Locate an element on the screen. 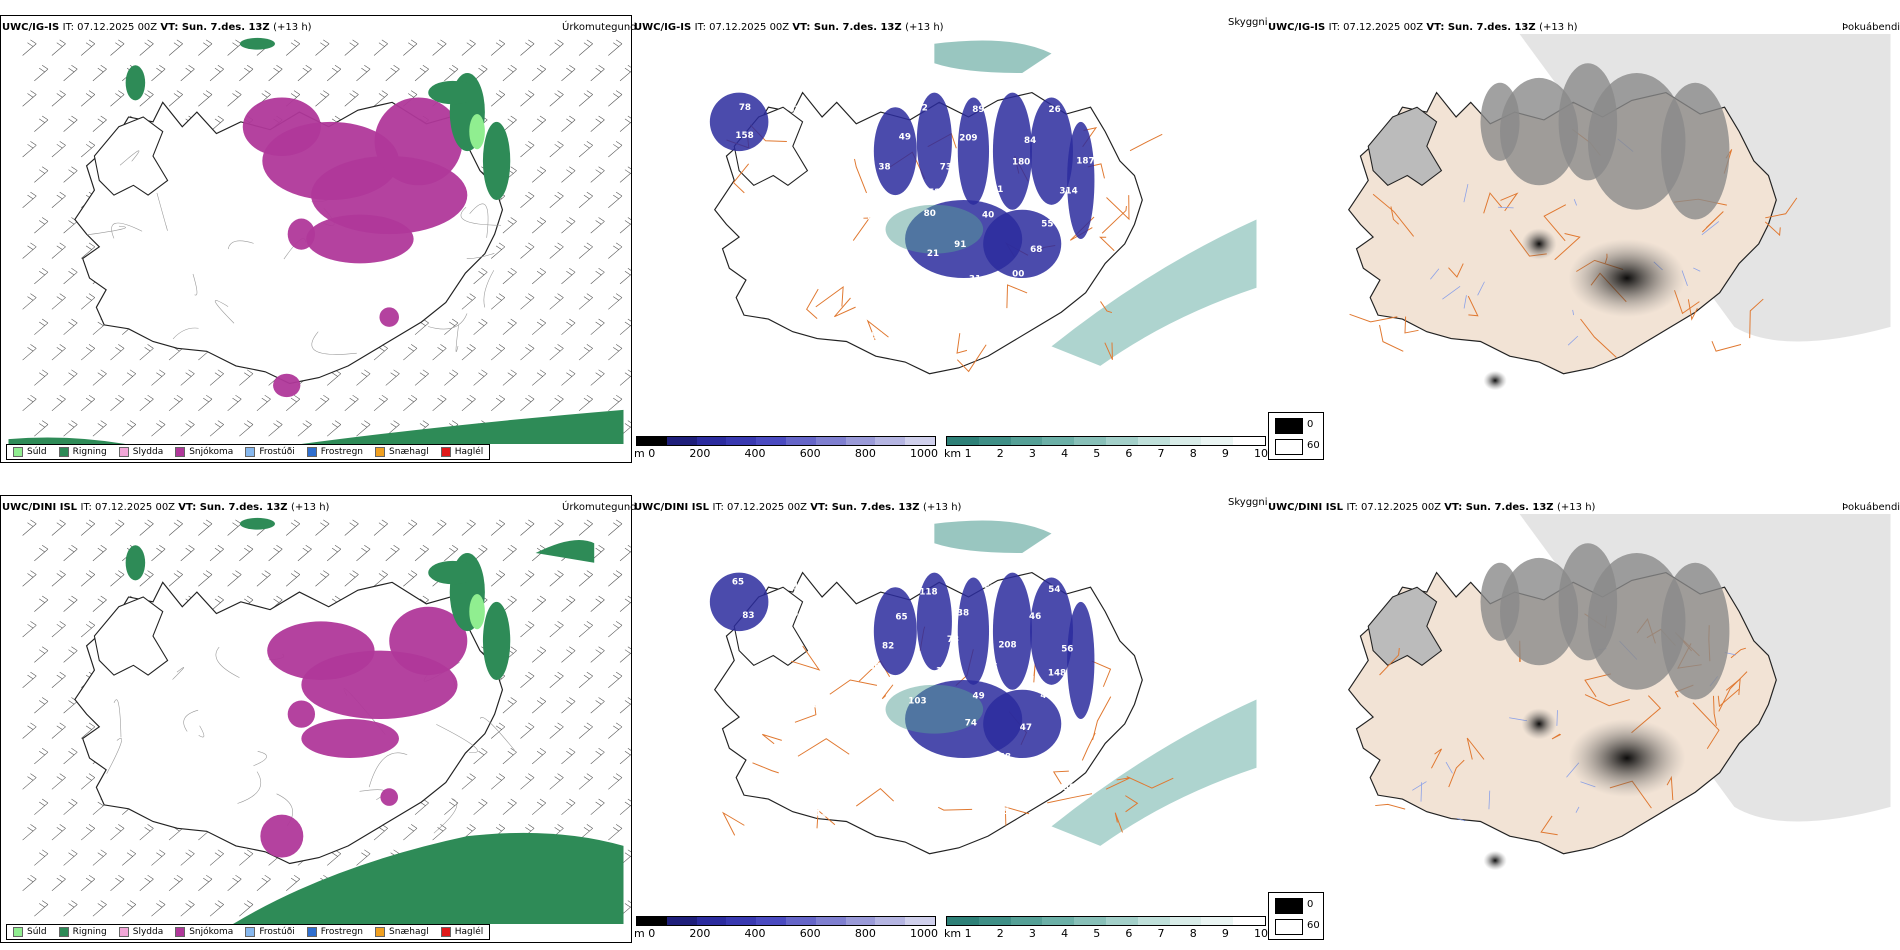 Image resolution: width=1900 pixels, height=950 pixels. snow-height-label: 103 is located at coordinates (917, 701).